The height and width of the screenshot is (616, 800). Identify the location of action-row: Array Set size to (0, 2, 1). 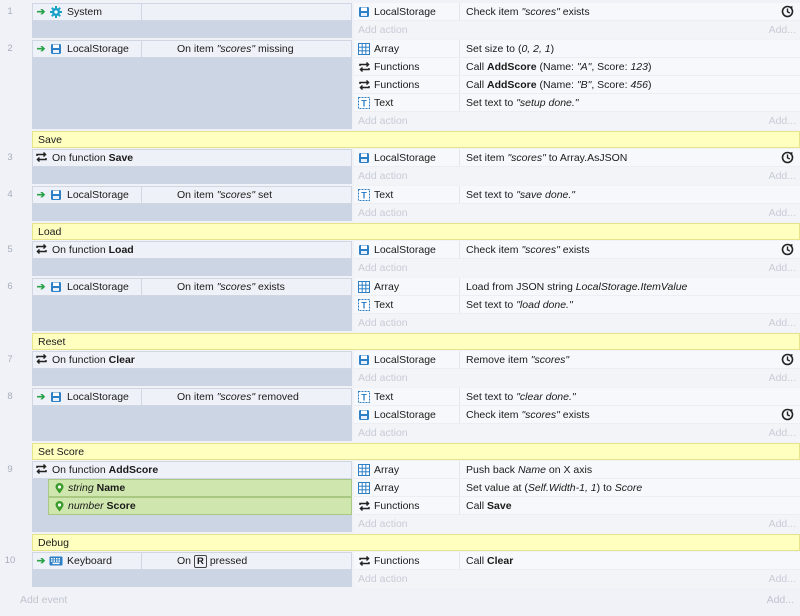
(577, 49).